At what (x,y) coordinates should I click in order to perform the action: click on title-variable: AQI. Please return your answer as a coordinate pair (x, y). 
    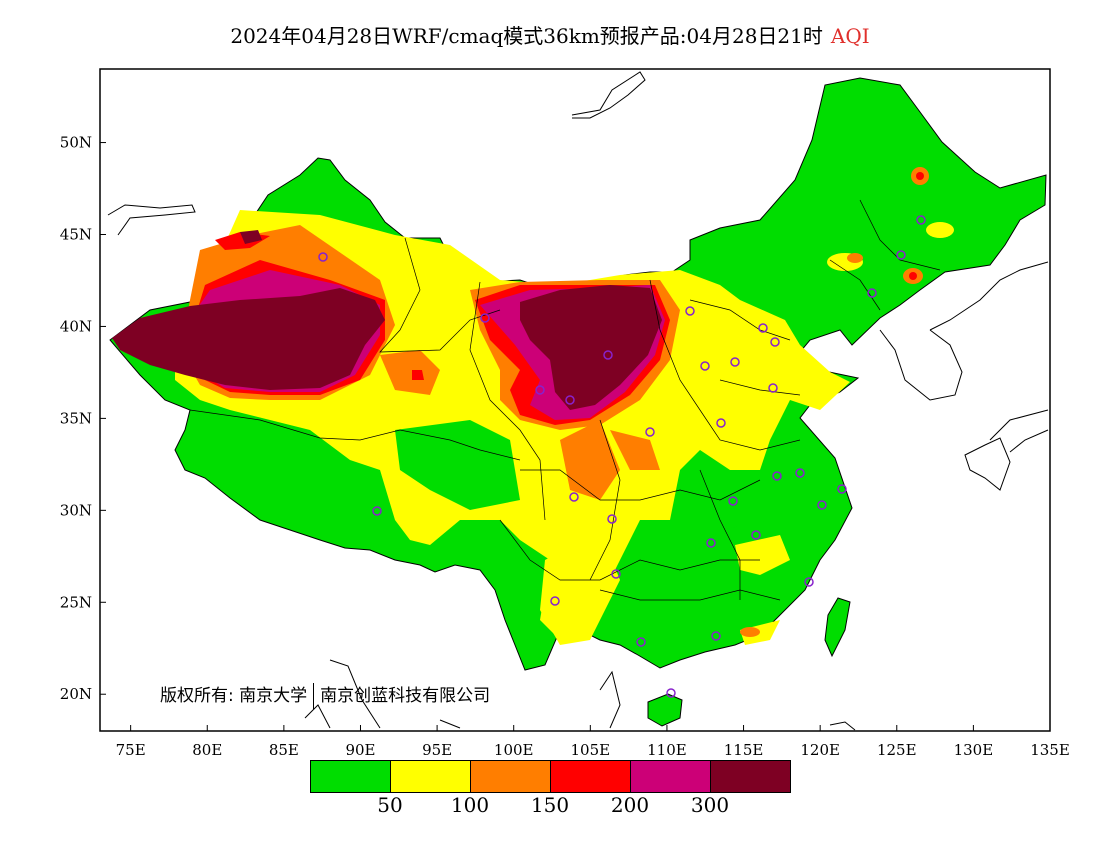
    Looking at the image, I should click on (850, 36).